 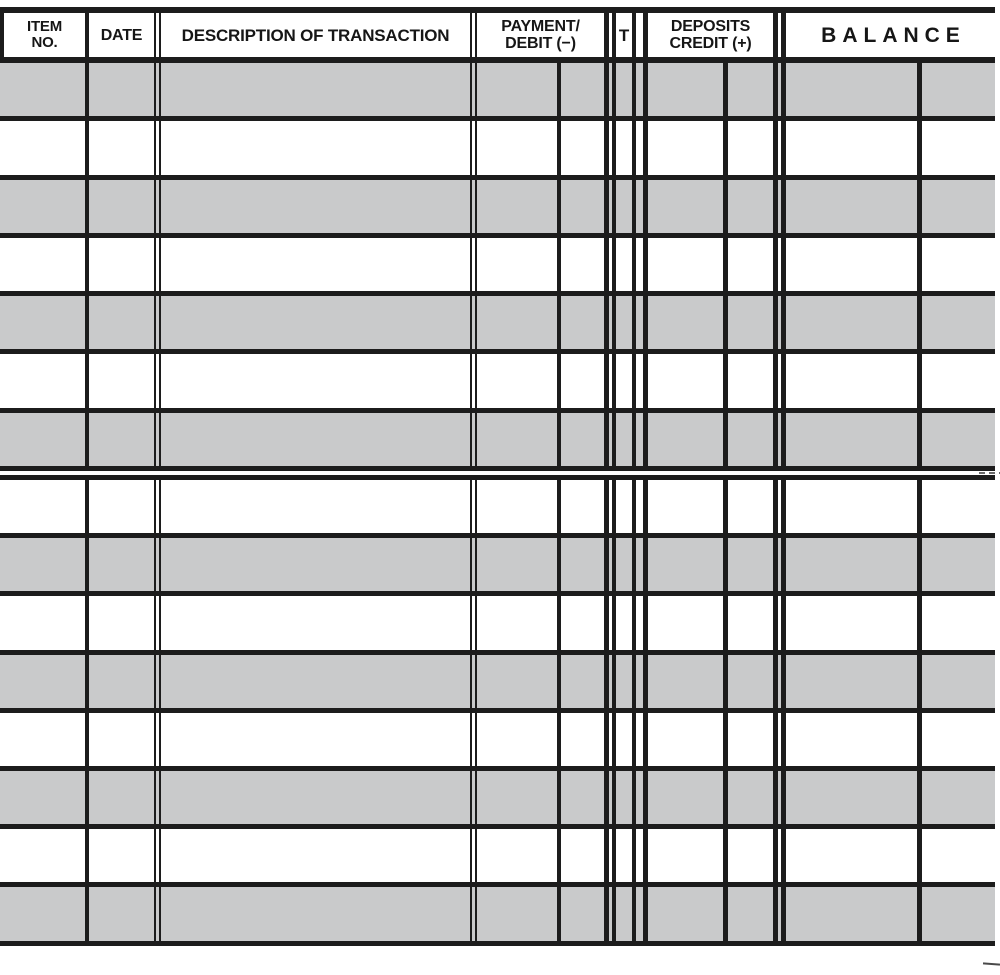 I want to click on page-split-gap, so click(x=500, y=473).